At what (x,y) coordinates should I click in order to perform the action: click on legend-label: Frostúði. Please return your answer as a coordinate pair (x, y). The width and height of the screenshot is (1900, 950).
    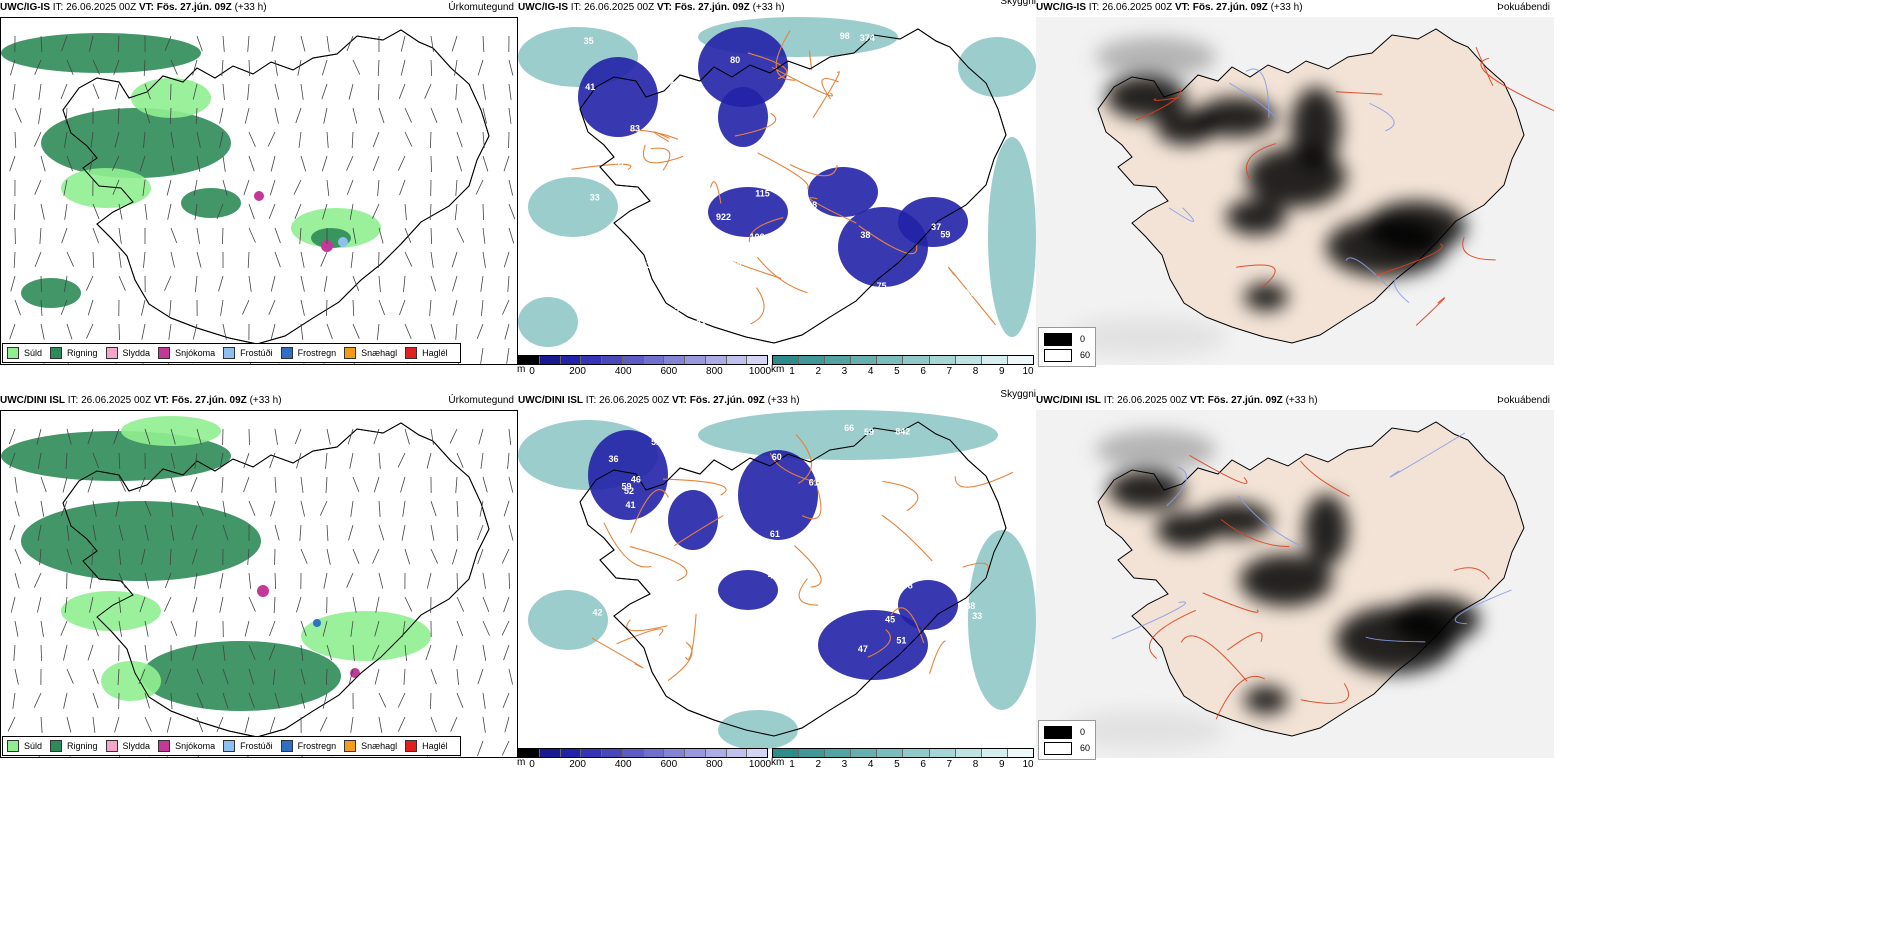
    Looking at the image, I should click on (256, 353).